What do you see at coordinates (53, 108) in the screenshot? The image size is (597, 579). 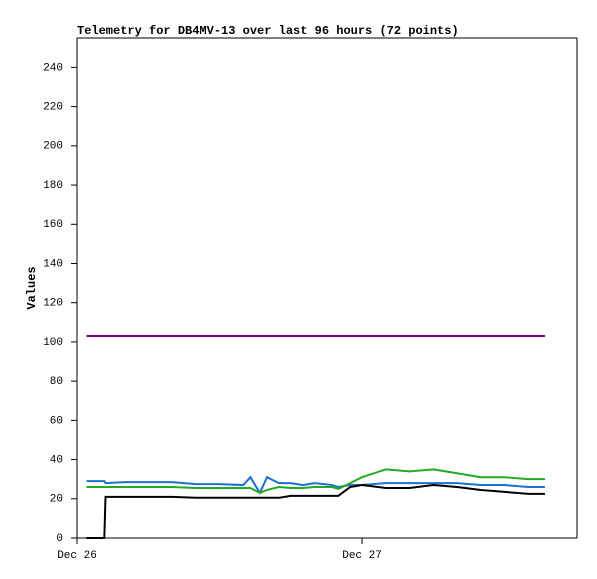 I see `y-tick-label: 220` at bounding box center [53, 108].